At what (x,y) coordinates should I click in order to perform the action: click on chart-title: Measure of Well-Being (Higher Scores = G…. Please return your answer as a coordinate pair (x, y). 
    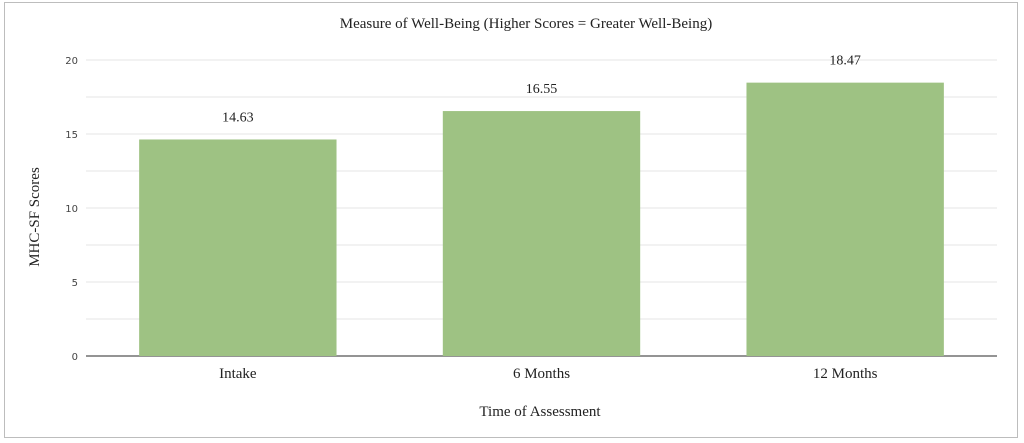
    Looking at the image, I should click on (526, 24).